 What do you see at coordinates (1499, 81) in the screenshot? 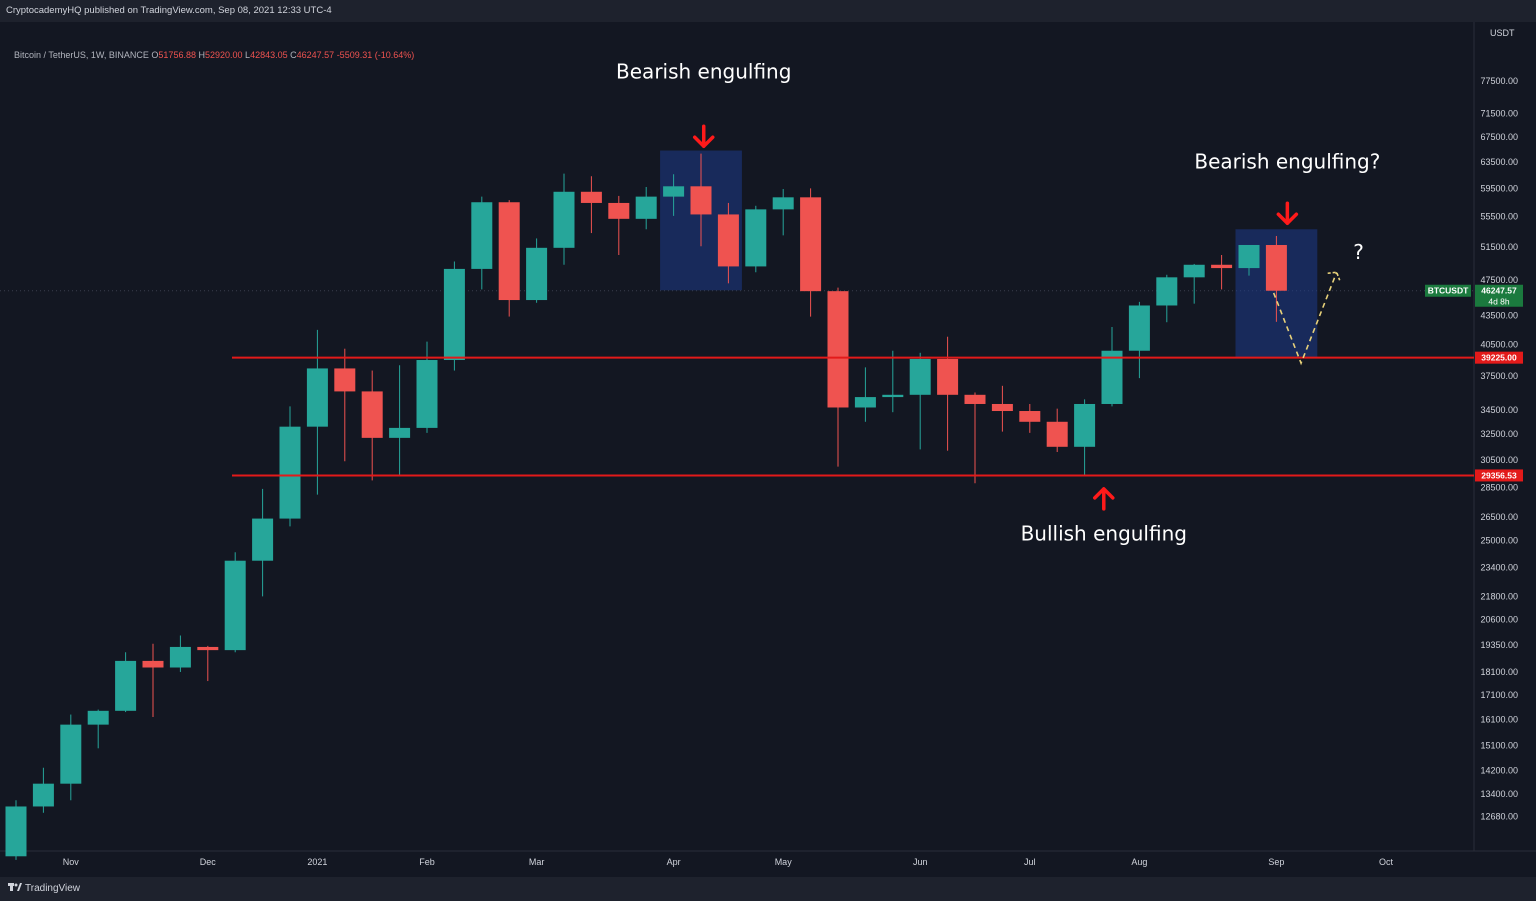
I see `price-tick-label: 77500.00` at bounding box center [1499, 81].